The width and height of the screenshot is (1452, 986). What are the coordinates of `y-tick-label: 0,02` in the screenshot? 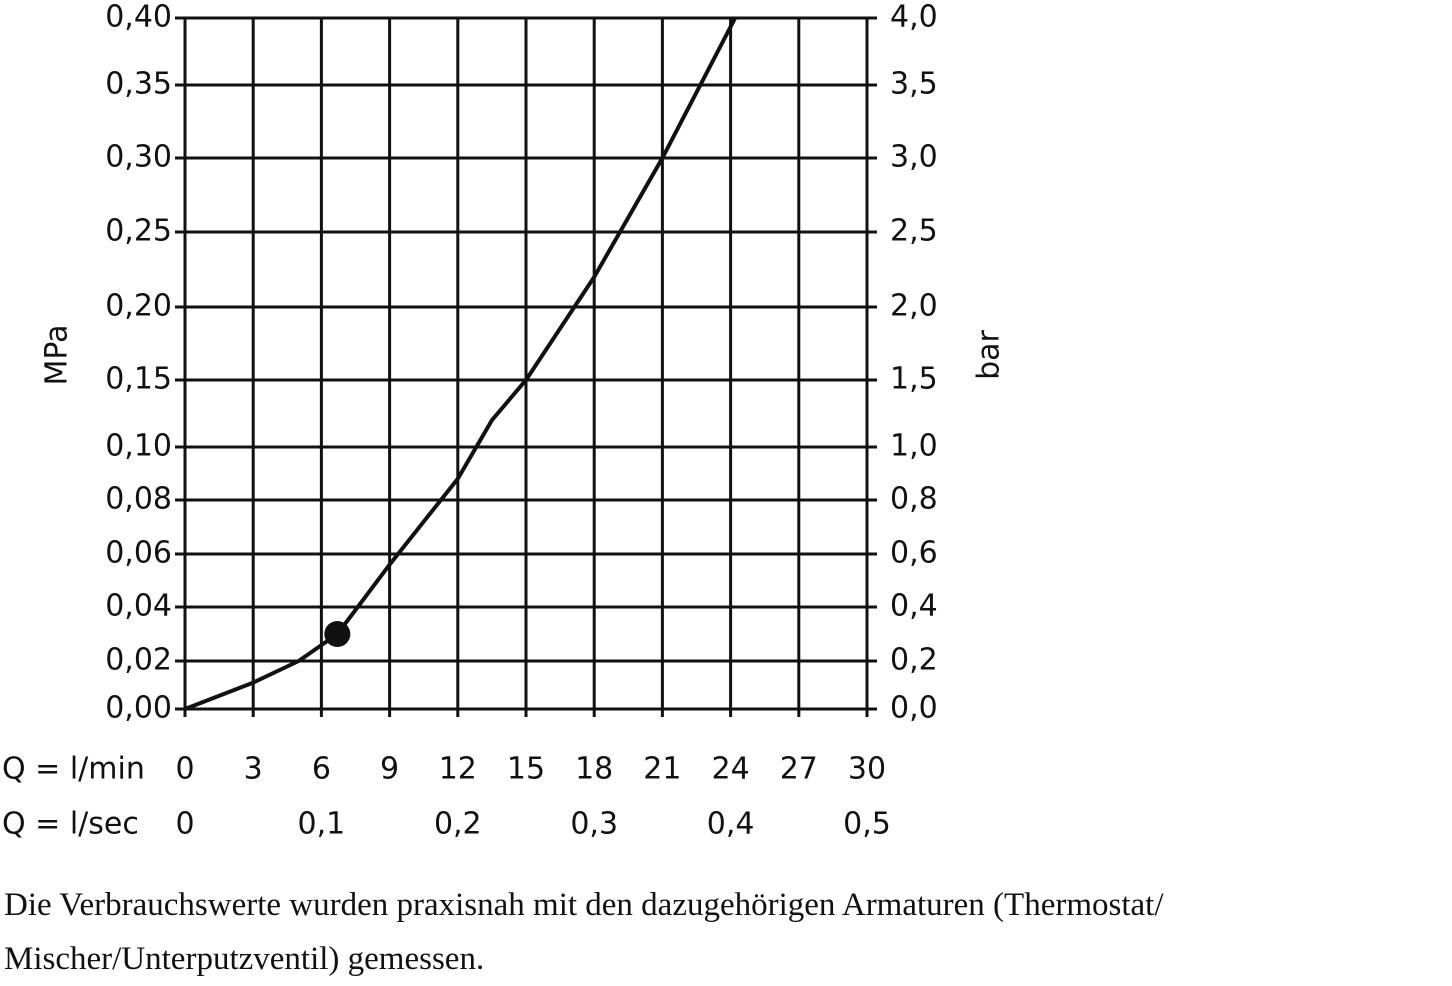 It's located at (138, 660).